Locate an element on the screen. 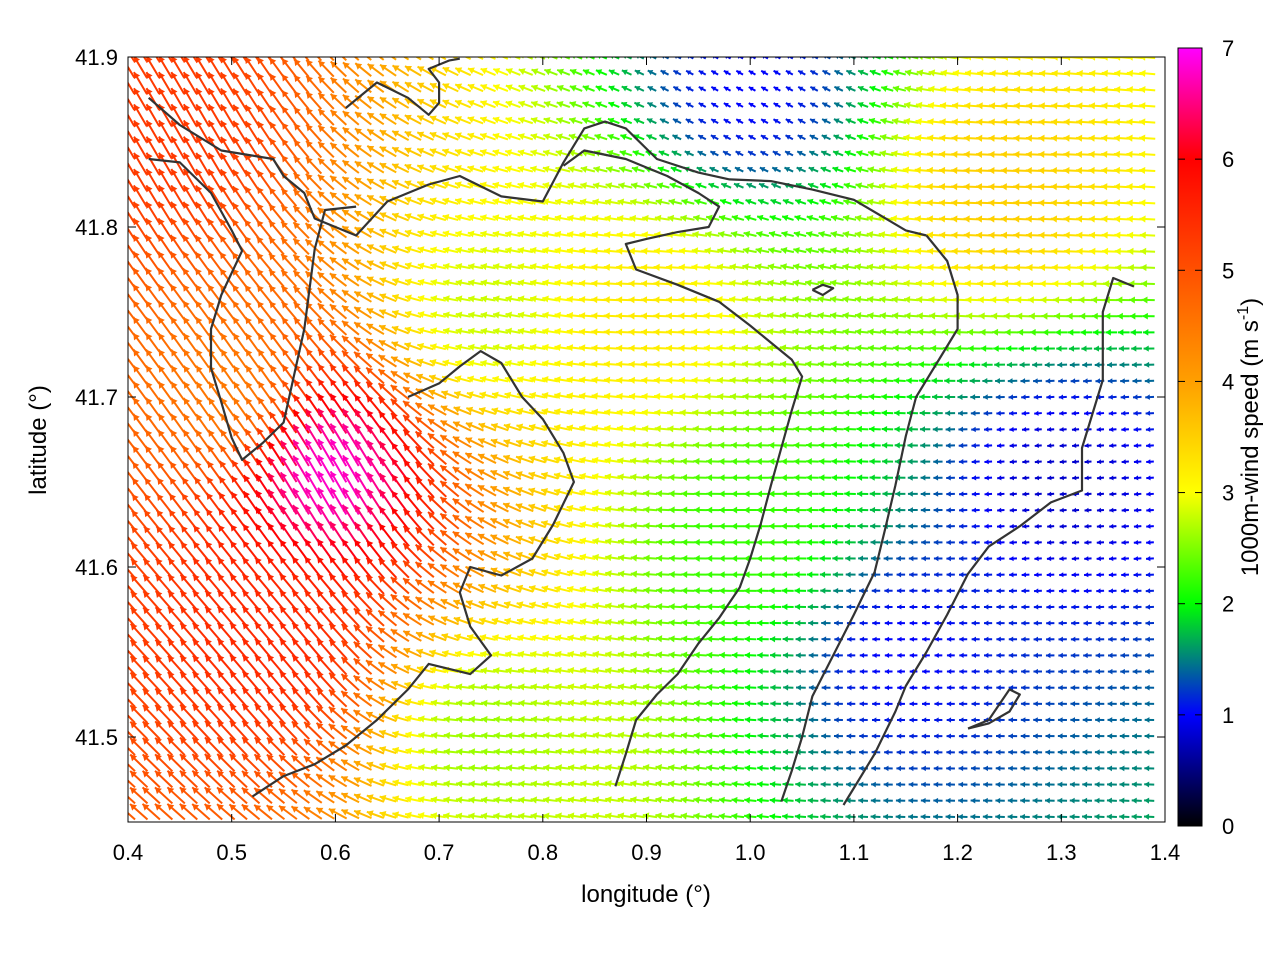  colorbar-tick-label: 2 is located at coordinates (1228, 604).